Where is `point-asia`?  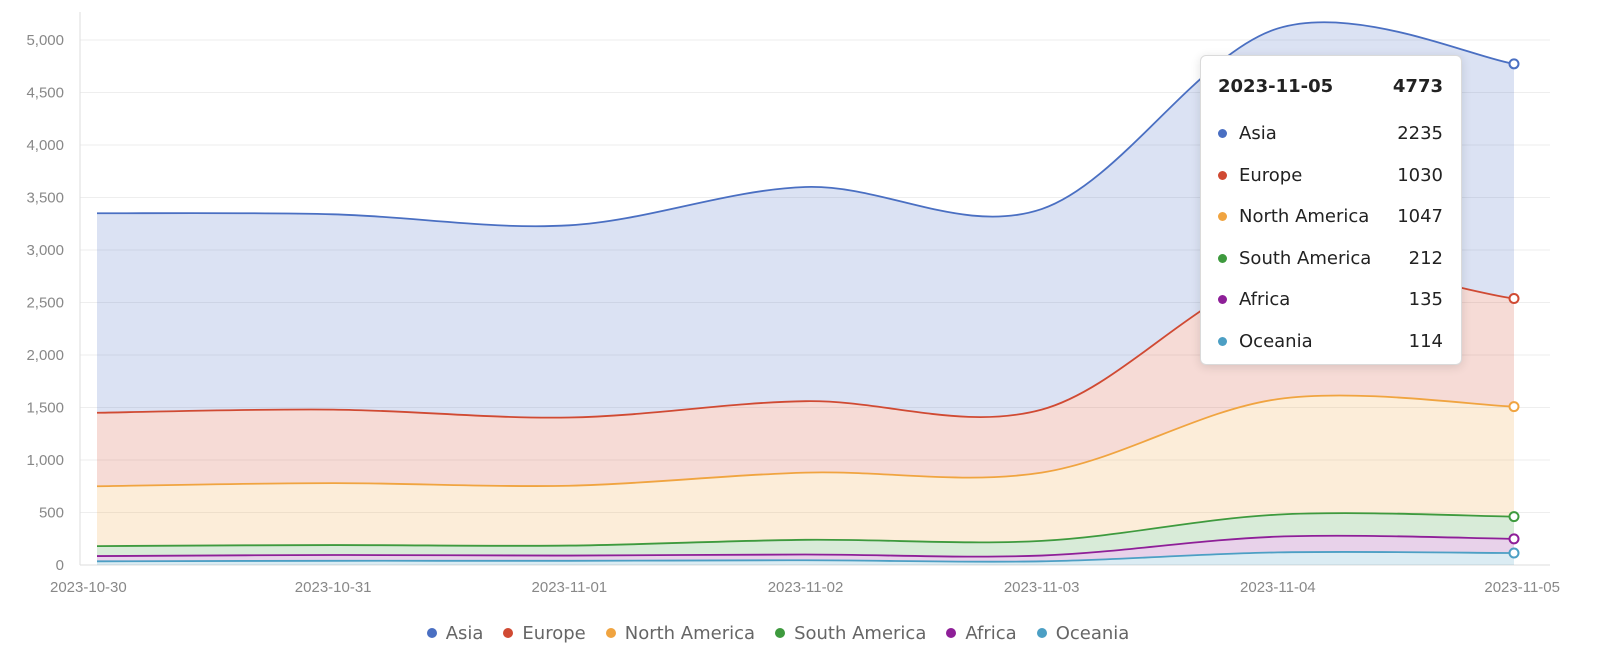
point-asia is located at coordinates (1514, 64).